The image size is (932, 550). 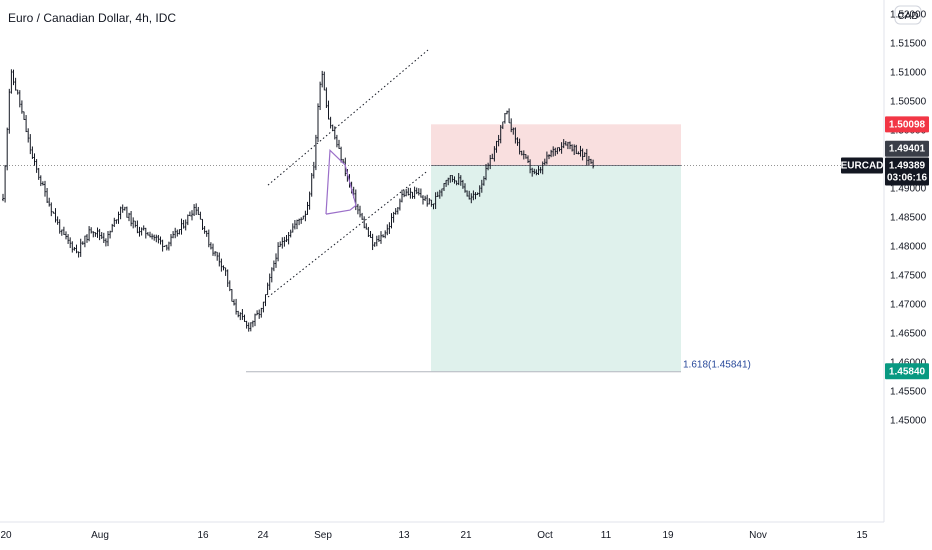 What do you see at coordinates (717, 364) in the screenshot?
I see `fib-extension-label: 1.618(1.45841)` at bounding box center [717, 364].